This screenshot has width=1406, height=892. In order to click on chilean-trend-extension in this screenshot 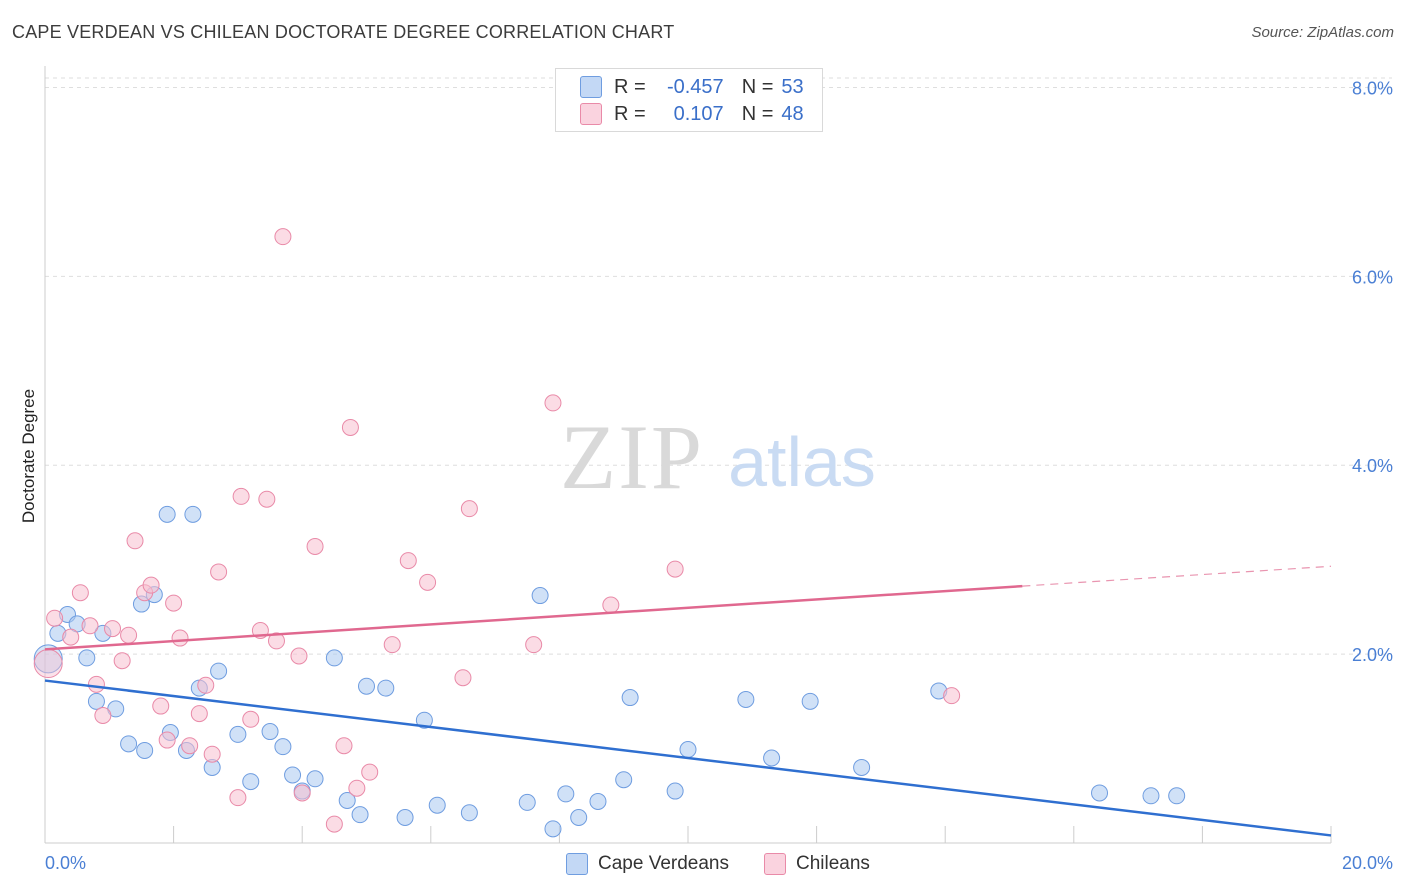, I will do `click(1177, 576)`.